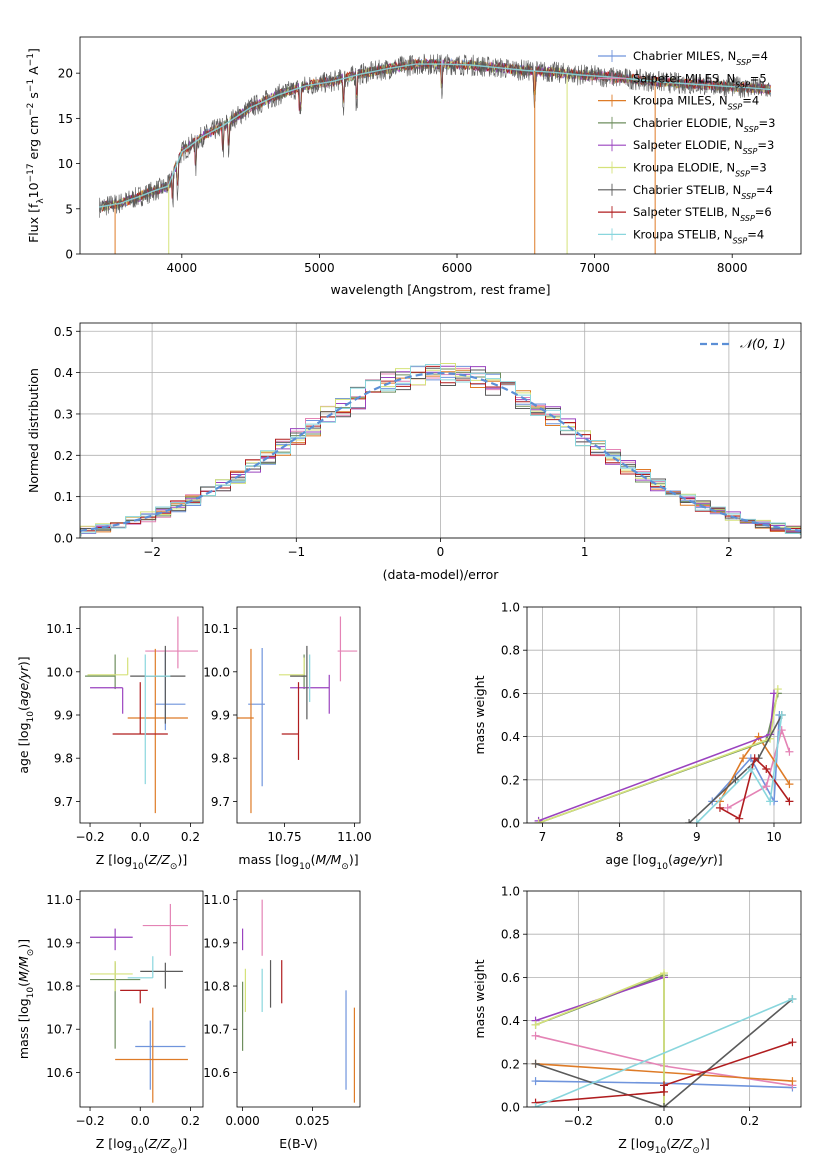 The image size is (819, 1170). What do you see at coordinates (140, 1121) in the screenshot?
I see `x-tick-label: 0.0` at bounding box center [140, 1121].